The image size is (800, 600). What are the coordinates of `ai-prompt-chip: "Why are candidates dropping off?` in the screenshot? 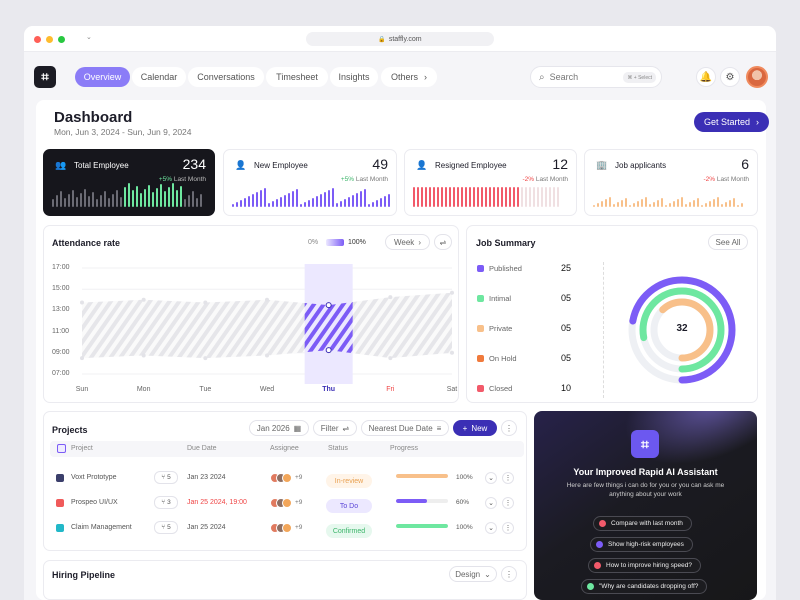 It's located at (644, 586).